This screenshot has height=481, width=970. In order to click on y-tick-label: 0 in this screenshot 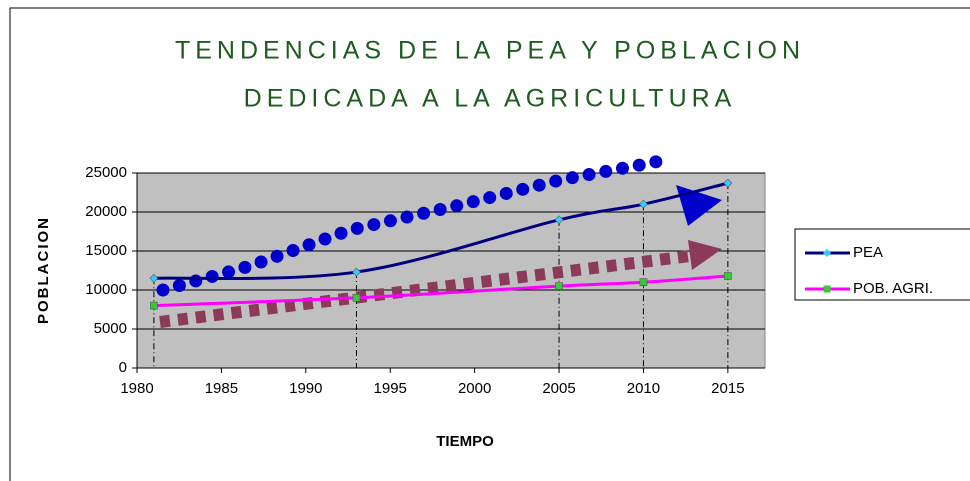, I will do `click(123, 367)`.